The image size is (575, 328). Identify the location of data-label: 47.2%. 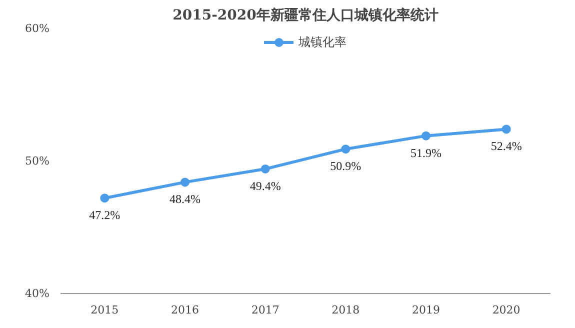
(104, 215).